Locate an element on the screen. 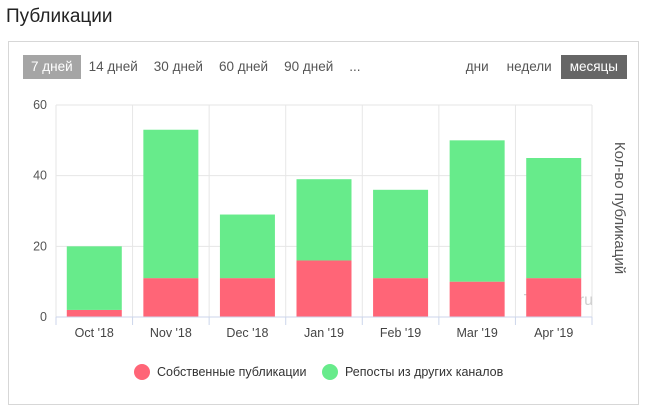 This screenshot has height=406, width=649. legend-own-marker is located at coordinates (142, 372).